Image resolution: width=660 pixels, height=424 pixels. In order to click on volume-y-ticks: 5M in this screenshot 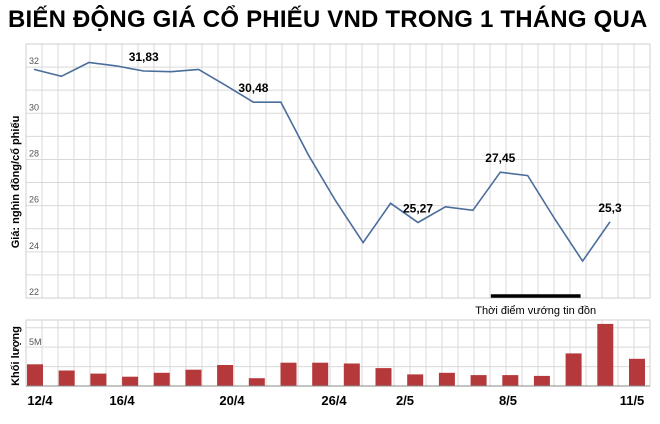, I will do `click(35, 342)`.